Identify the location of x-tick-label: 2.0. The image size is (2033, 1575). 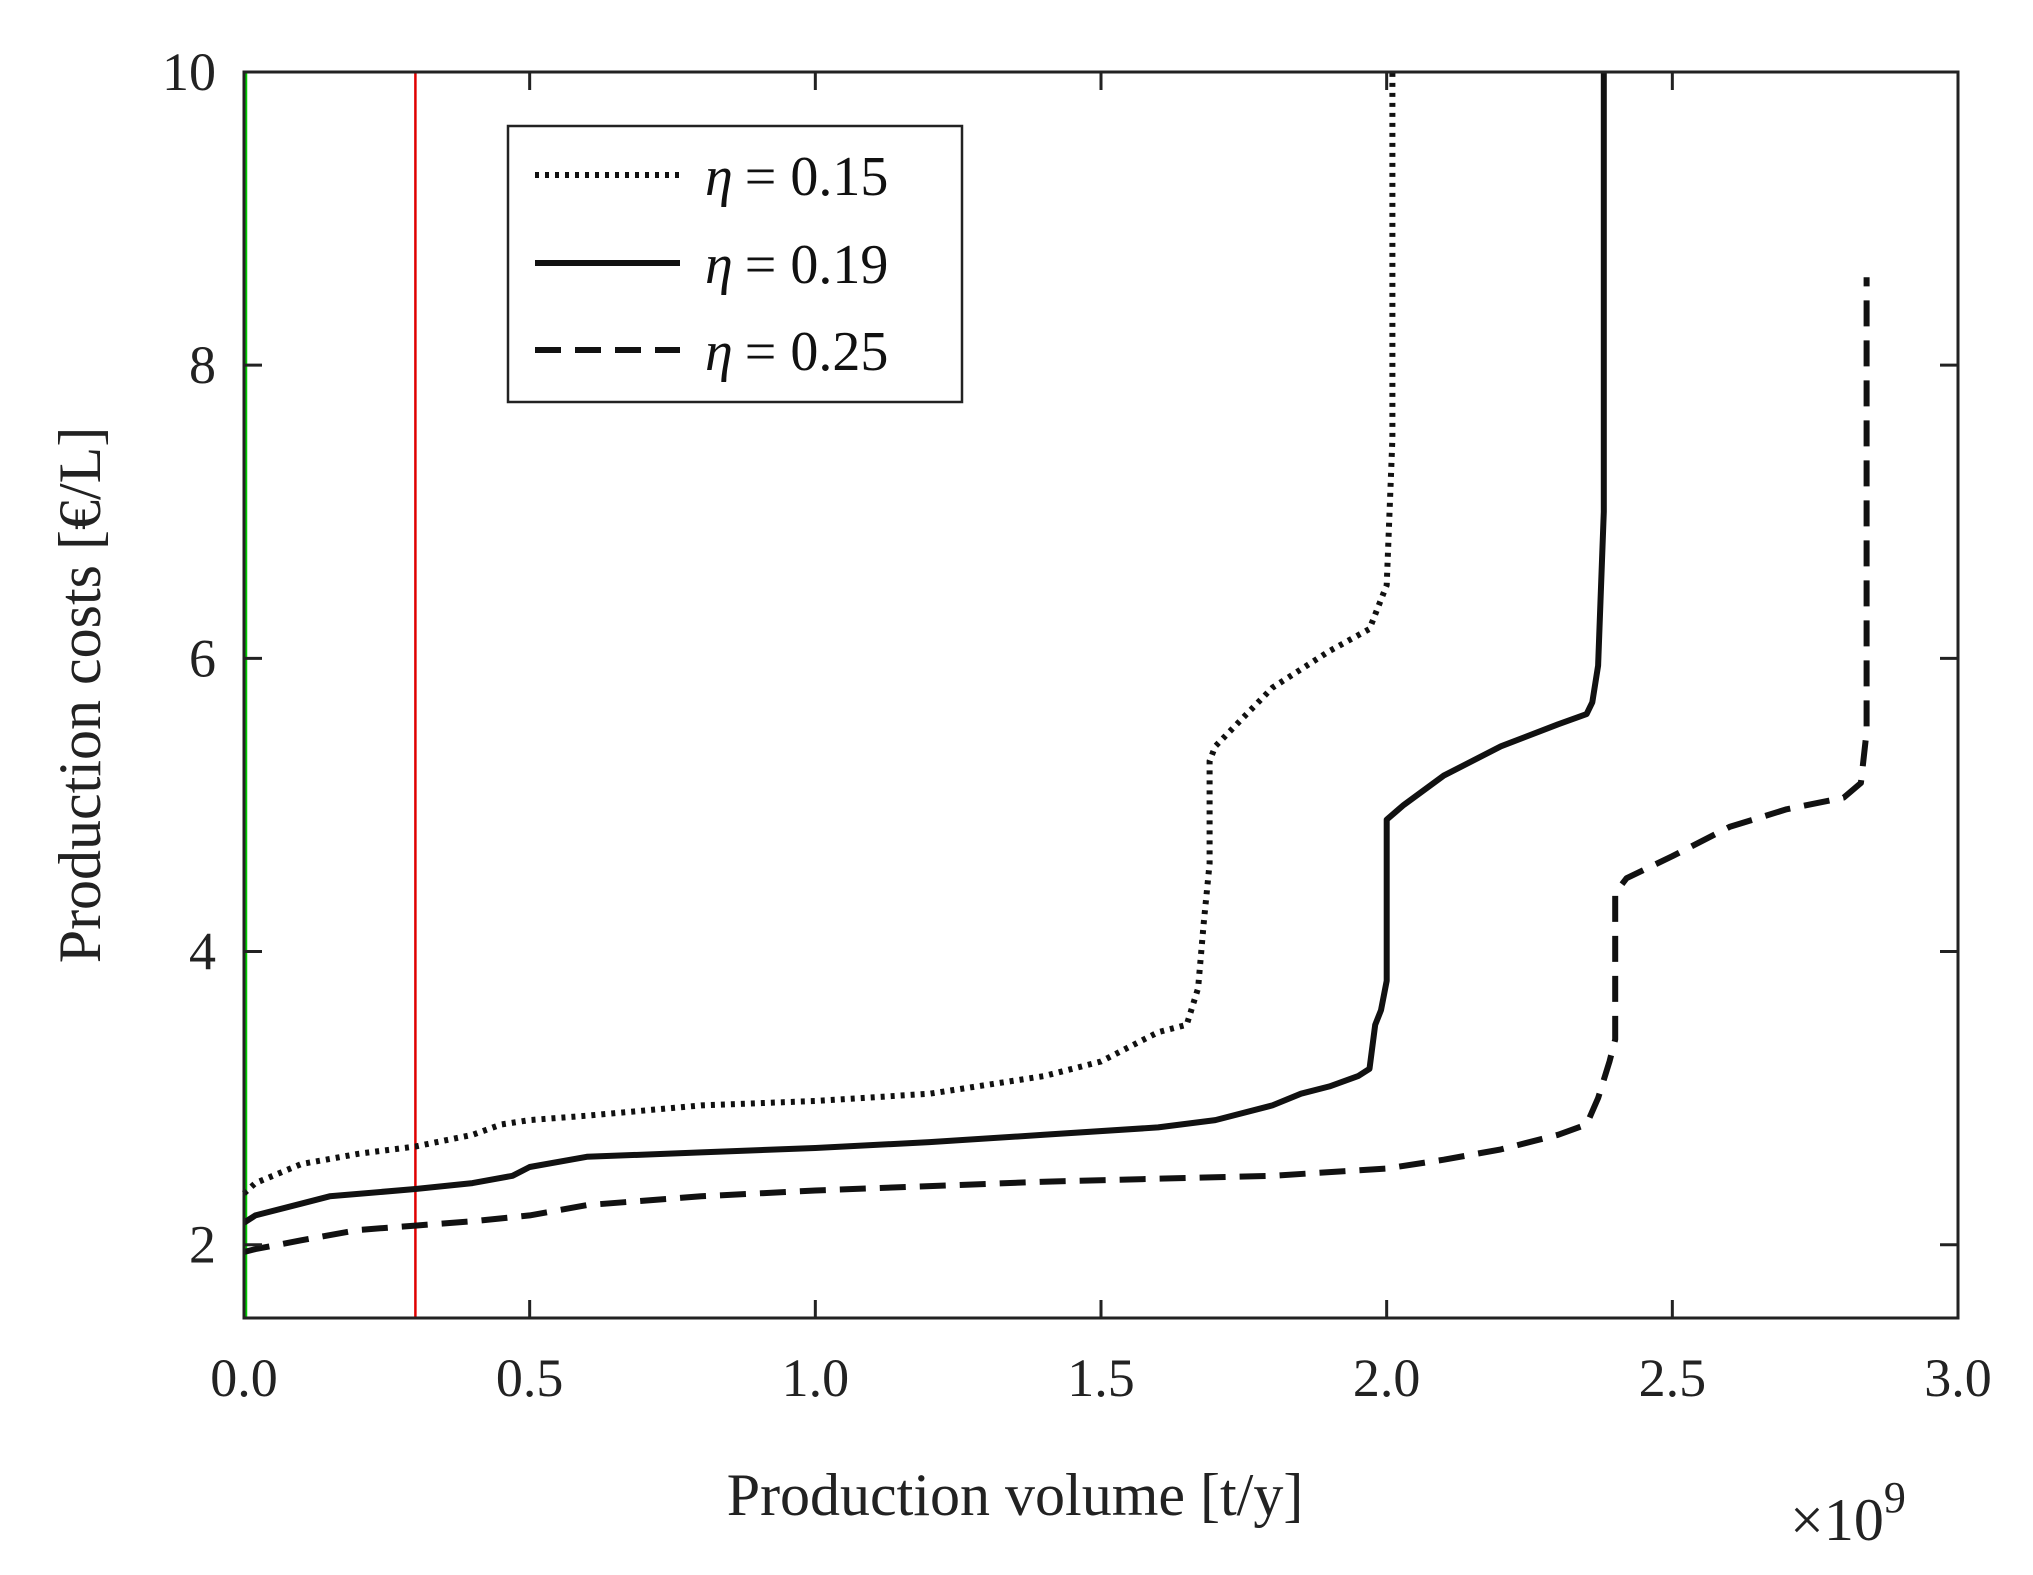
(1387, 1378).